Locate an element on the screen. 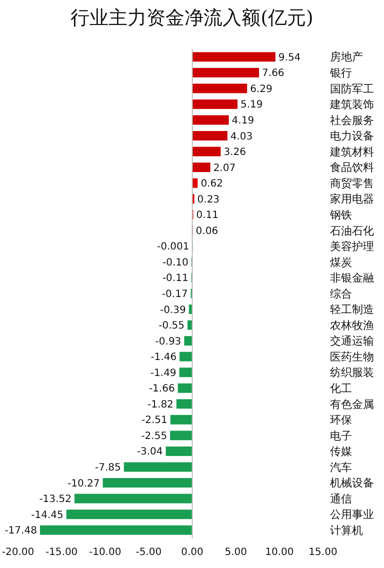 The height and width of the screenshot is (568, 384). x-tick-label: -10.00 is located at coordinates (105, 552).